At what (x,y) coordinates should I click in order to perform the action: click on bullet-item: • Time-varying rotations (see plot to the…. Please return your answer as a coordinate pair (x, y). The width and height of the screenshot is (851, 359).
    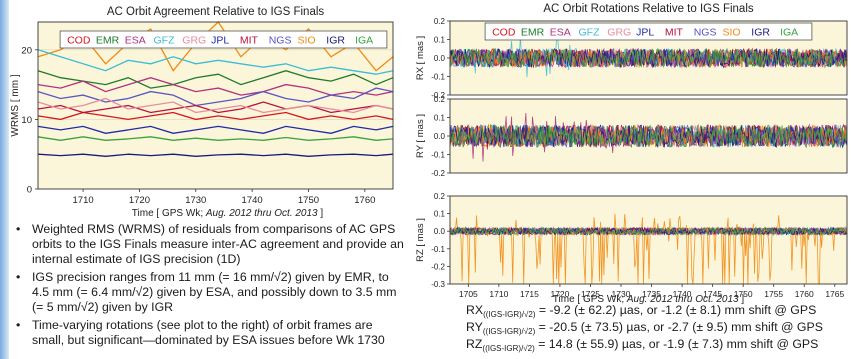
    Looking at the image, I should click on (209, 333).